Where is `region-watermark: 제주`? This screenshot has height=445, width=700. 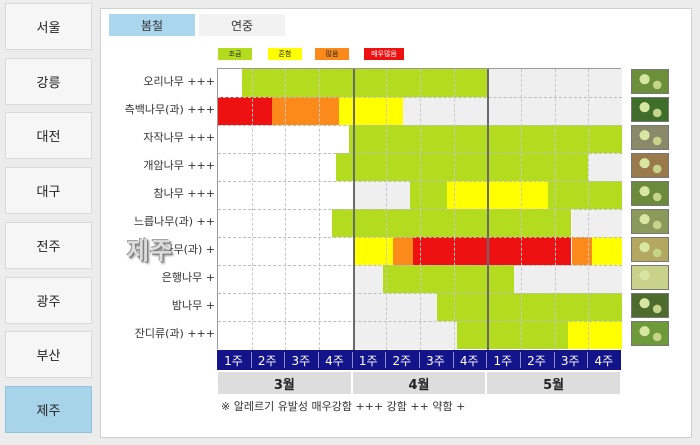 region-watermark: 제주 is located at coordinates (150, 251).